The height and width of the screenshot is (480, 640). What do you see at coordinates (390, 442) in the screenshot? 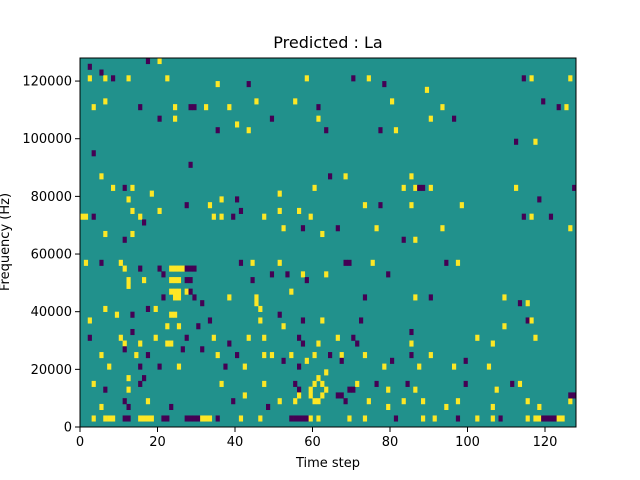
I see `x-tick-label: 80` at bounding box center [390, 442].